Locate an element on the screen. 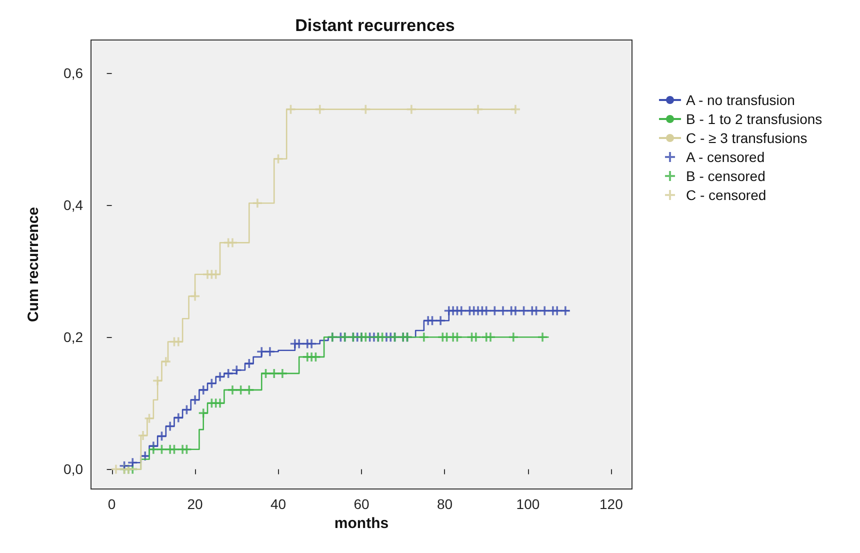 The height and width of the screenshot is (553, 860). y-axis-title: Cum recurrence is located at coordinates (33, 264).